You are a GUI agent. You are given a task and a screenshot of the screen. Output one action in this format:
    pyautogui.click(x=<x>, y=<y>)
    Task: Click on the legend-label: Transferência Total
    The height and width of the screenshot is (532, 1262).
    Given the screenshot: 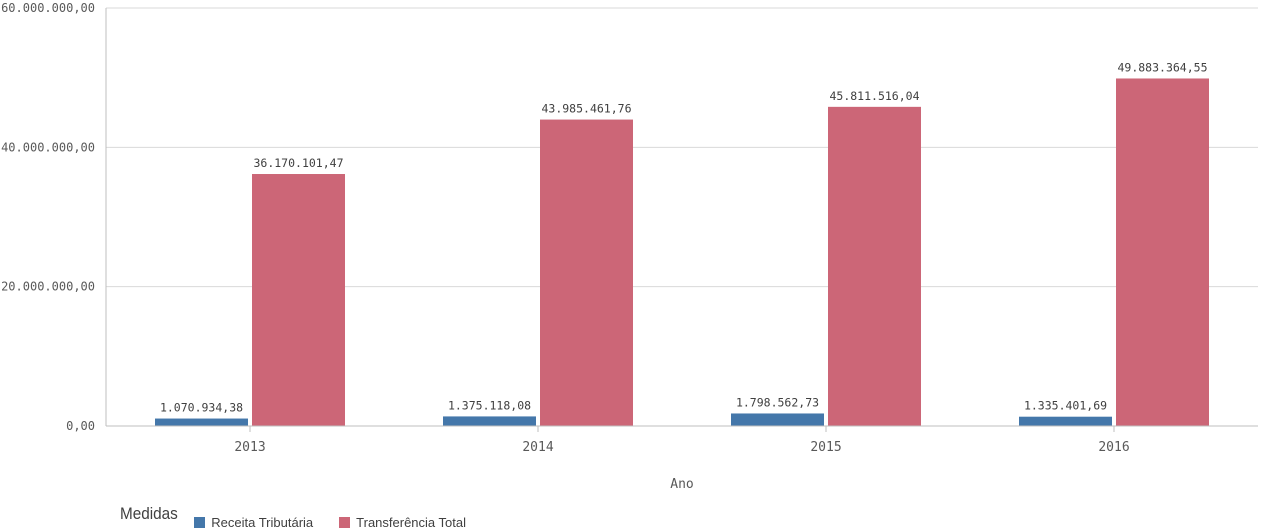 What is the action you would take?
    pyautogui.click(x=411, y=522)
    